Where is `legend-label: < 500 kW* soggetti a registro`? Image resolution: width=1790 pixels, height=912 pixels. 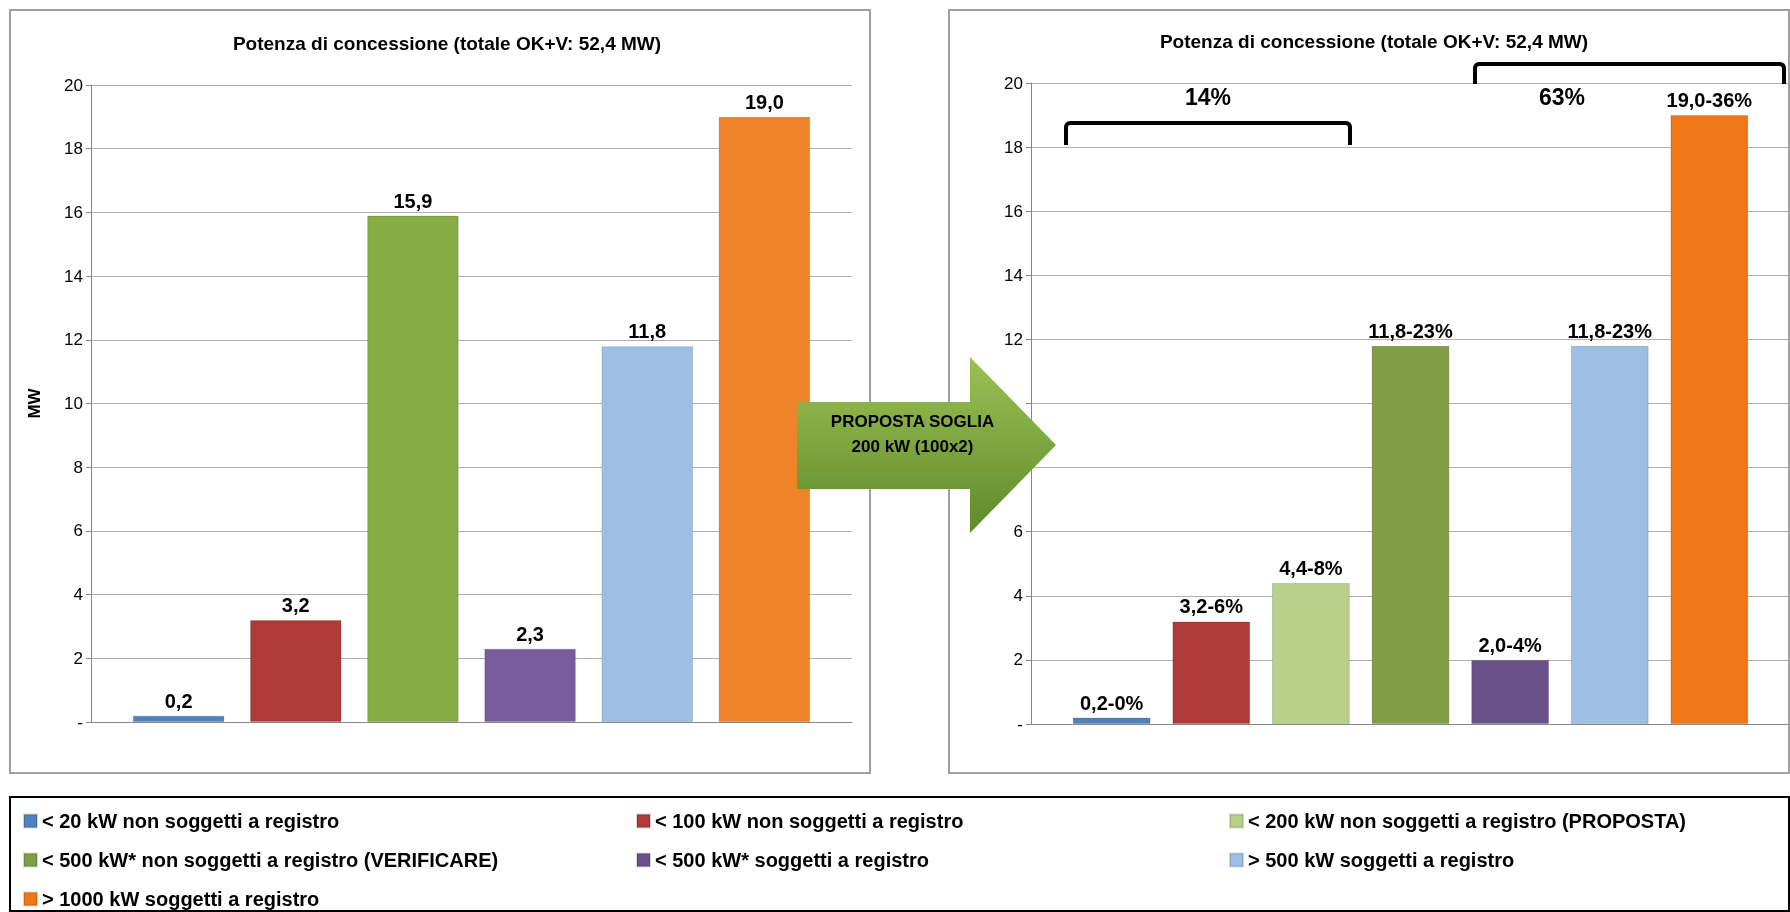
legend-label: < 500 kW* soggetti a registro is located at coordinates (792, 860).